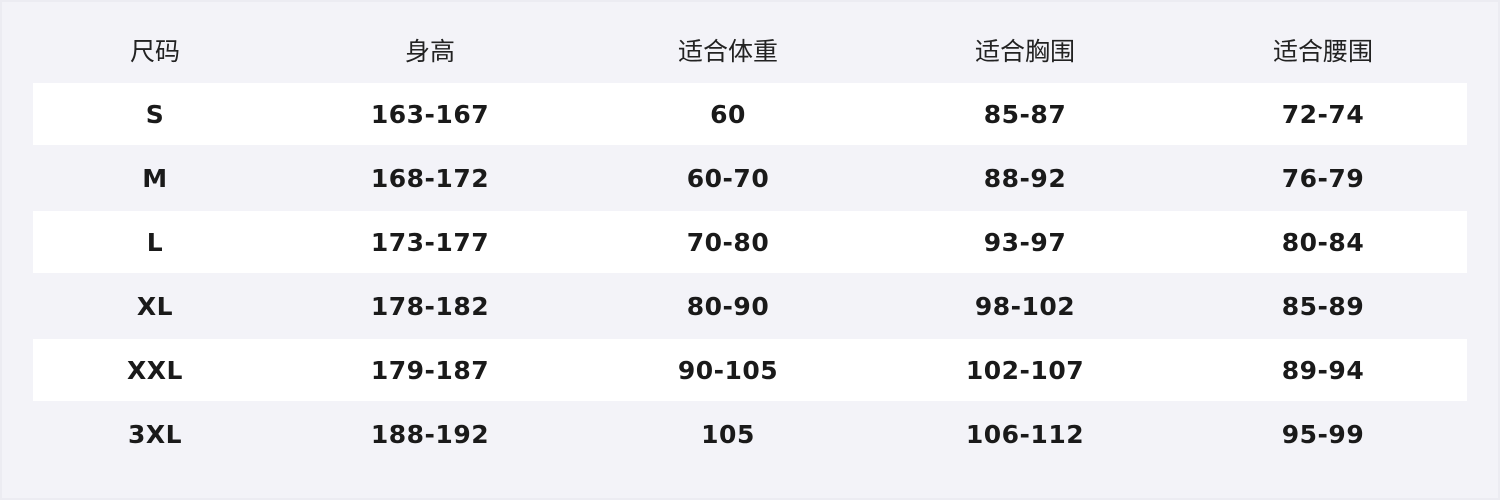 The width and height of the screenshot is (1500, 500). Describe the element at coordinates (750, 114) in the screenshot. I see `table-row: S 163-167 60 85-87 72-74` at that location.